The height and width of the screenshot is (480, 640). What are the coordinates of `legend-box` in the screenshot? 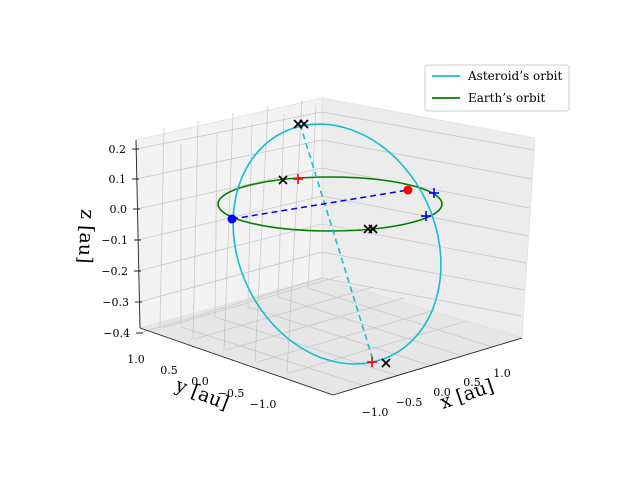 It's located at (497, 88).